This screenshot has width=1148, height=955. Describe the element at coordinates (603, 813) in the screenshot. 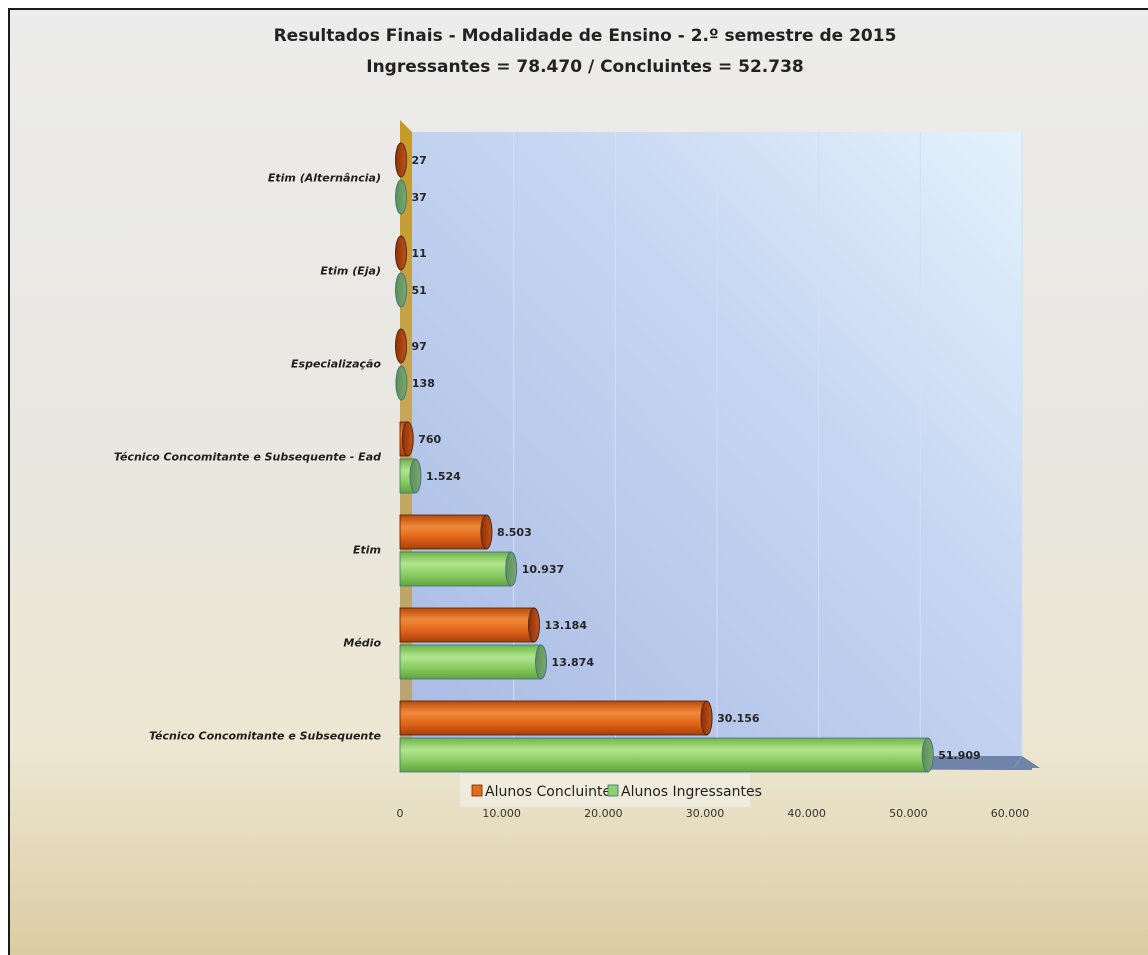

I see `x-tick-label: 20.000` at that location.